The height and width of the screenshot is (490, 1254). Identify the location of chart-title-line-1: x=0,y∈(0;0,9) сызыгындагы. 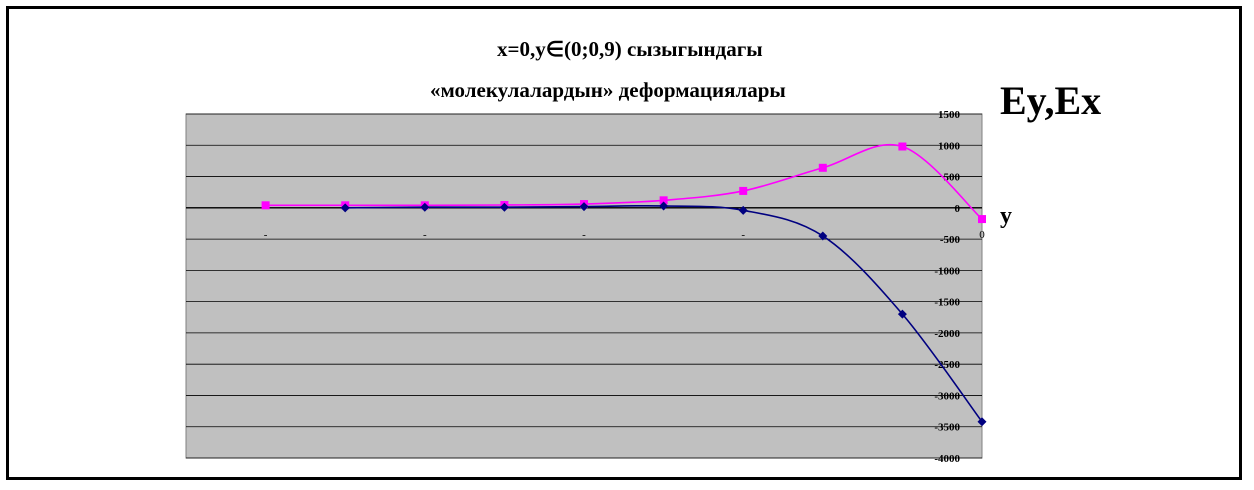
(630, 49).